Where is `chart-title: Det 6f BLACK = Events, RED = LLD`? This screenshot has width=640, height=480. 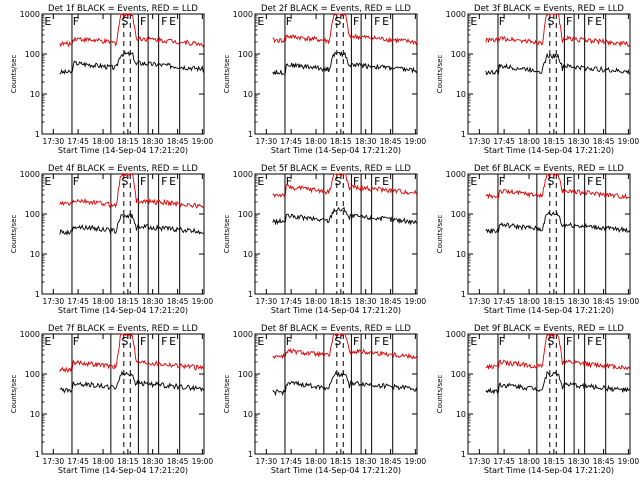 chart-title: Det 6f BLACK = Events, RED = LLD is located at coordinates (549, 169).